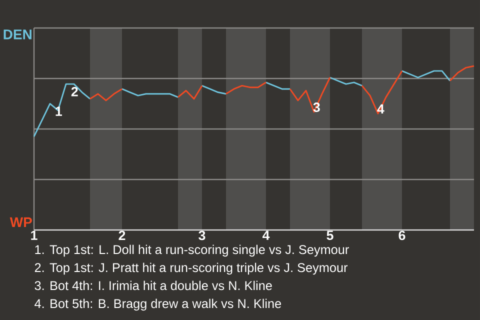 The height and width of the screenshot is (320, 480). What do you see at coordinates (21, 222) in the screenshot?
I see `text: WP` at bounding box center [21, 222].